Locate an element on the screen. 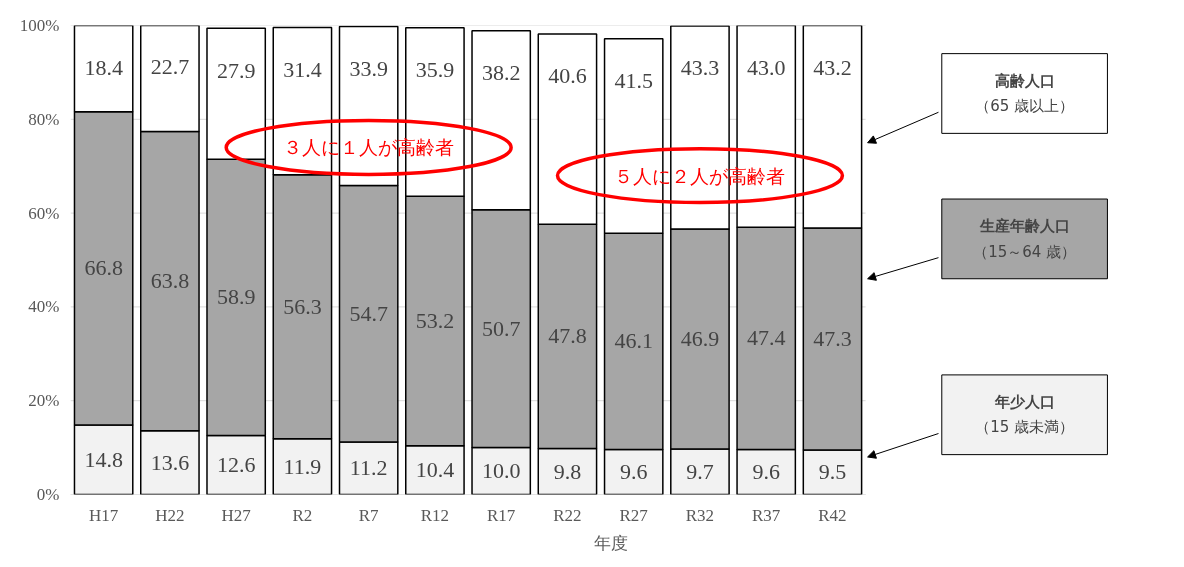 This screenshot has height=567, width=1184. data-label: 54.7 is located at coordinates (368, 313).